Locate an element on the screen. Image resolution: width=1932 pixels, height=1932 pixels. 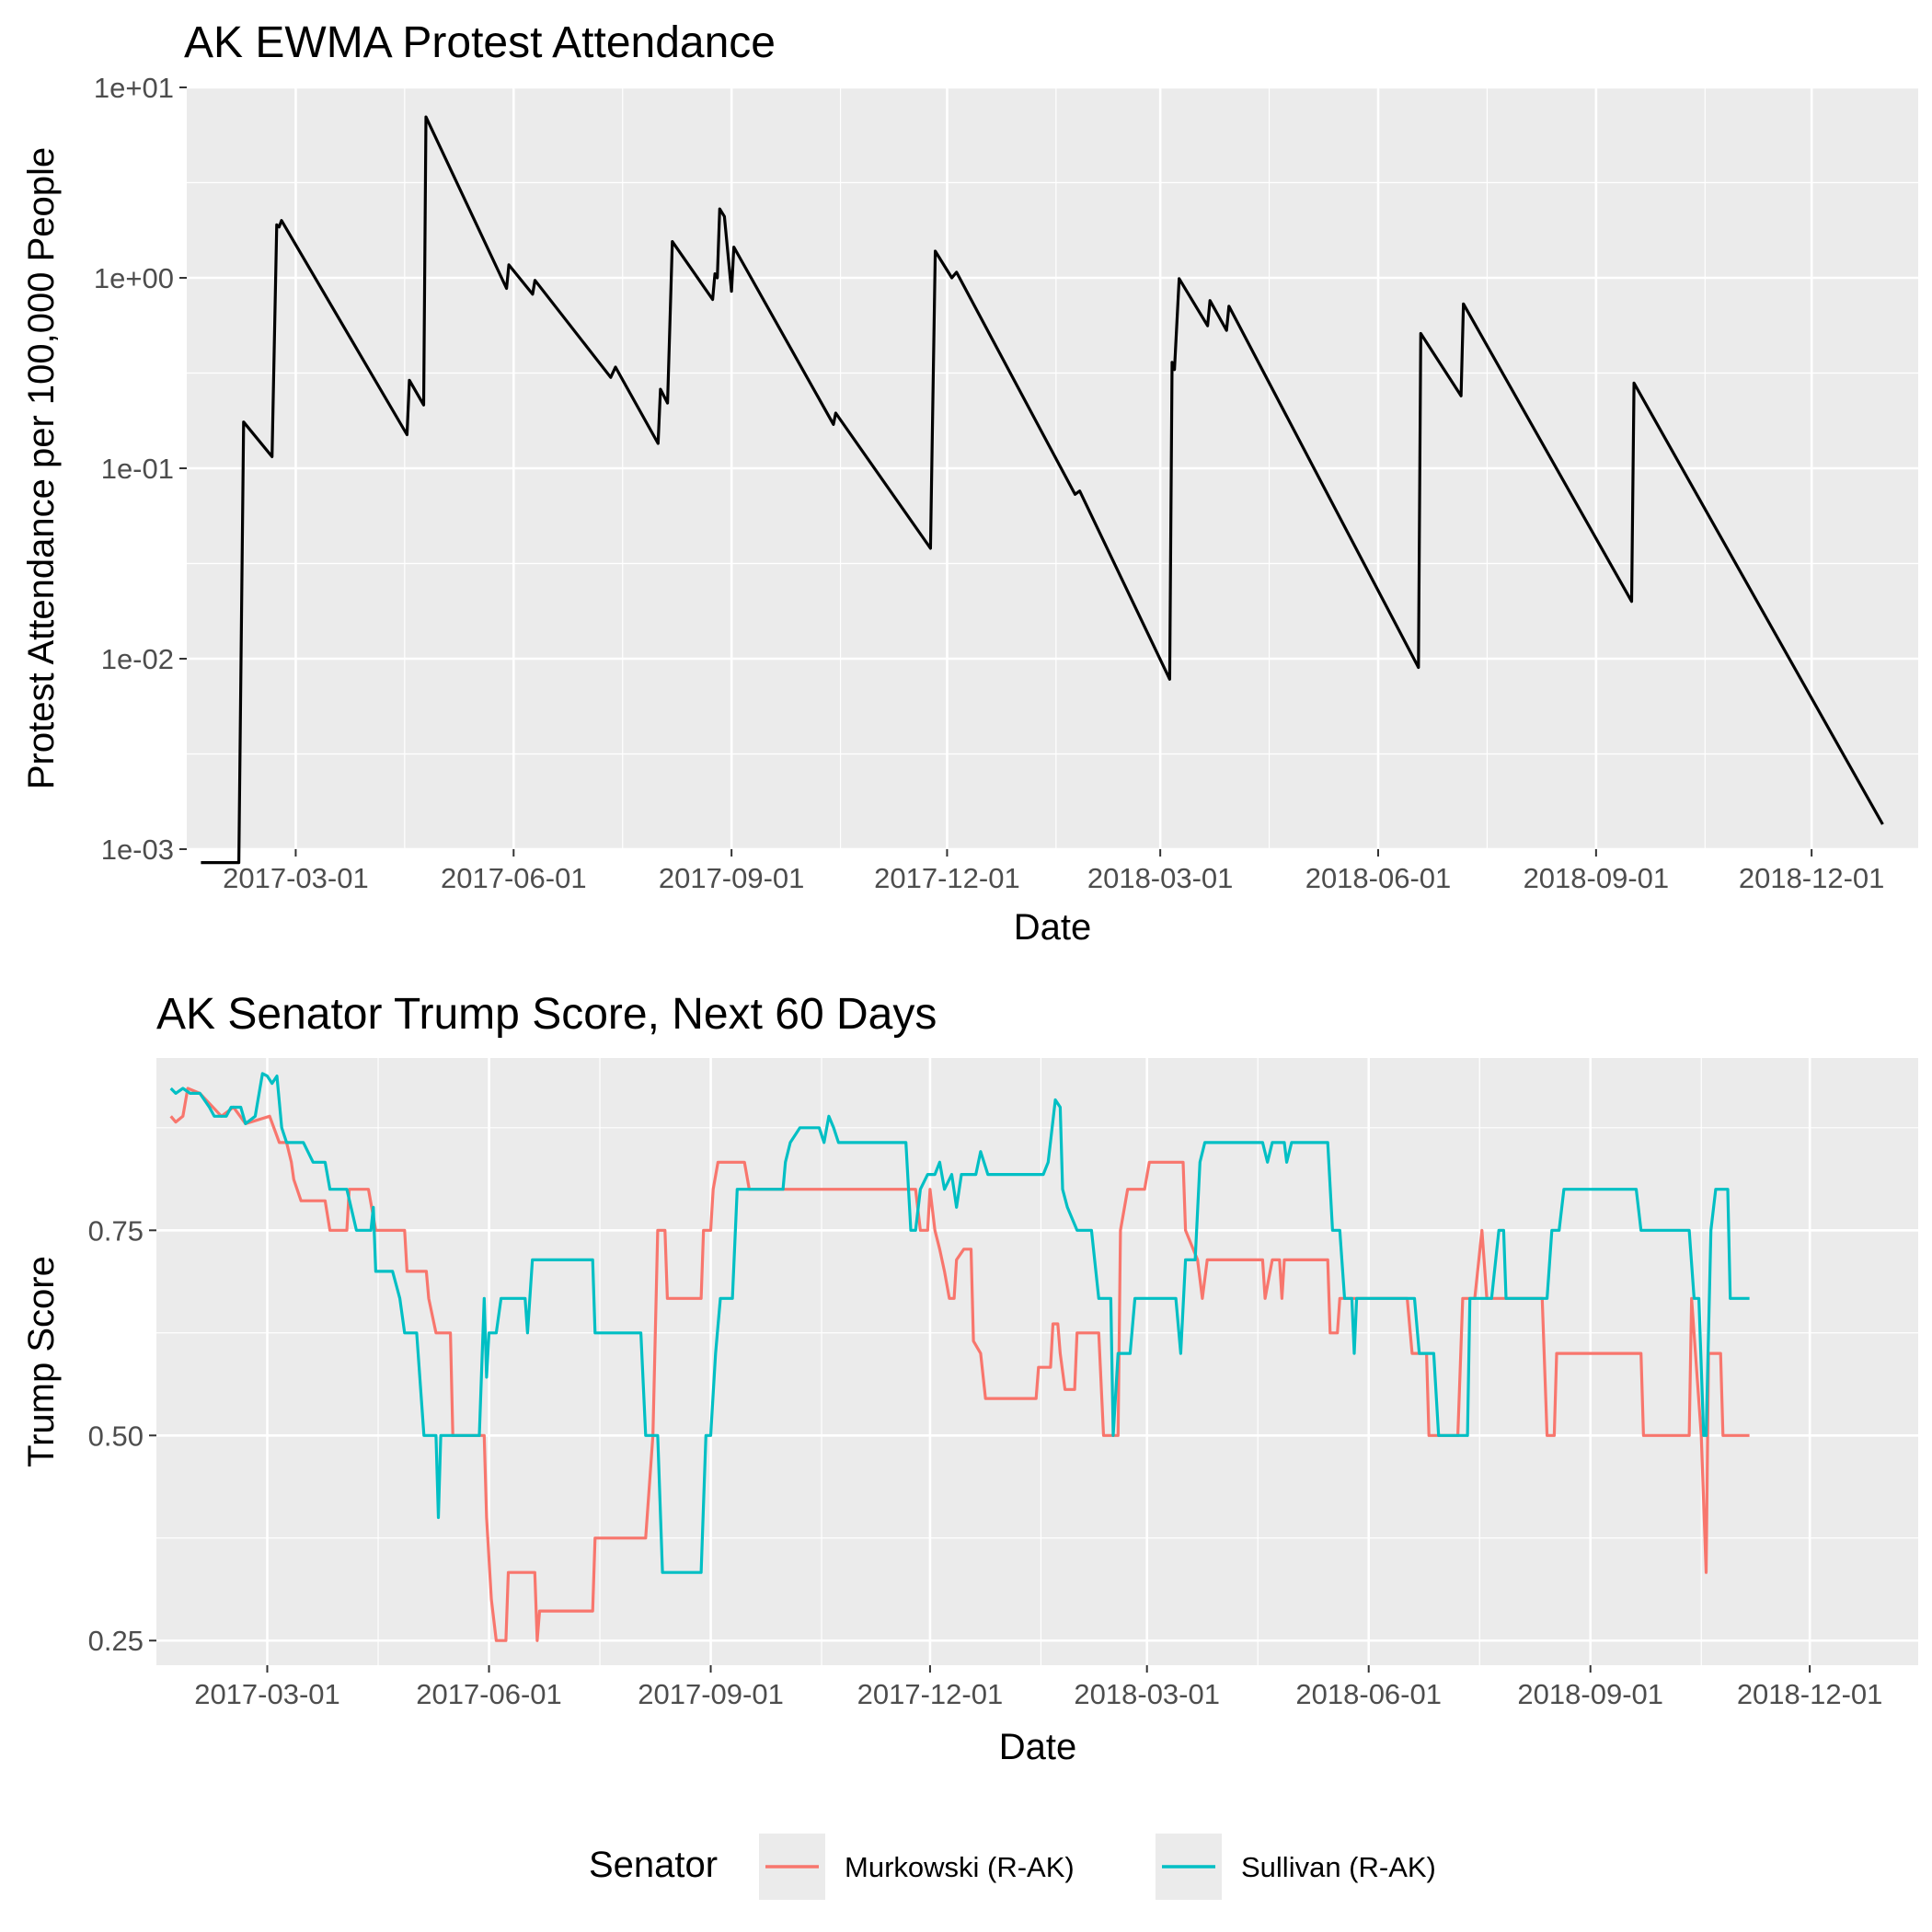
y-tick-label: 0.75 is located at coordinates (116, 1230).